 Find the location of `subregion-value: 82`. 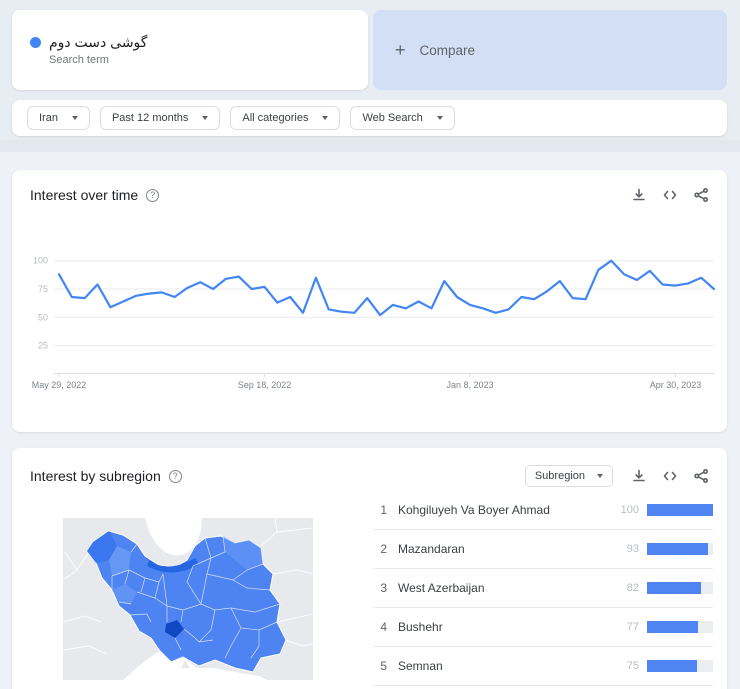

subregion-value: 82 is located at coordinates (632, 588).